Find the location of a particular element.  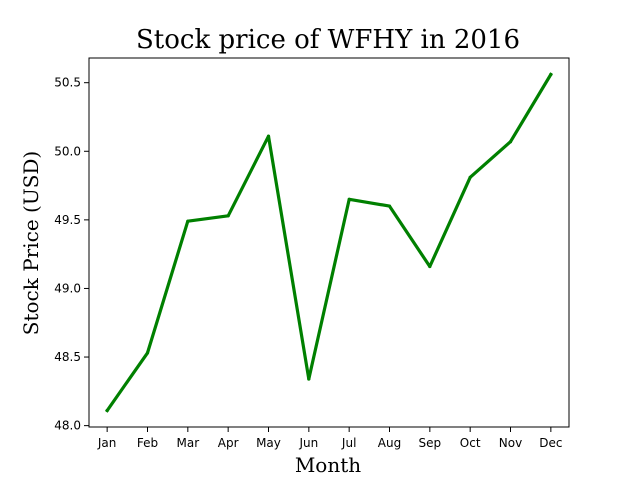

x-tick-label: May is located at coordinates (268, 443).